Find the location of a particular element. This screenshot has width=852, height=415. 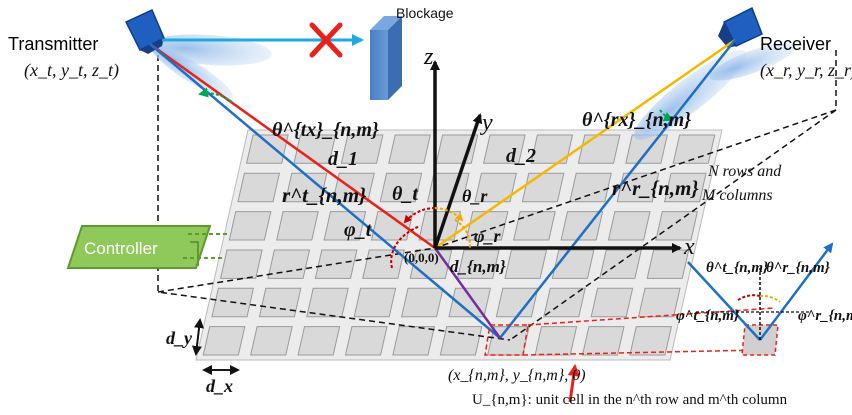

origin-label: (0,0,0) is located at coordinates (421, 257).